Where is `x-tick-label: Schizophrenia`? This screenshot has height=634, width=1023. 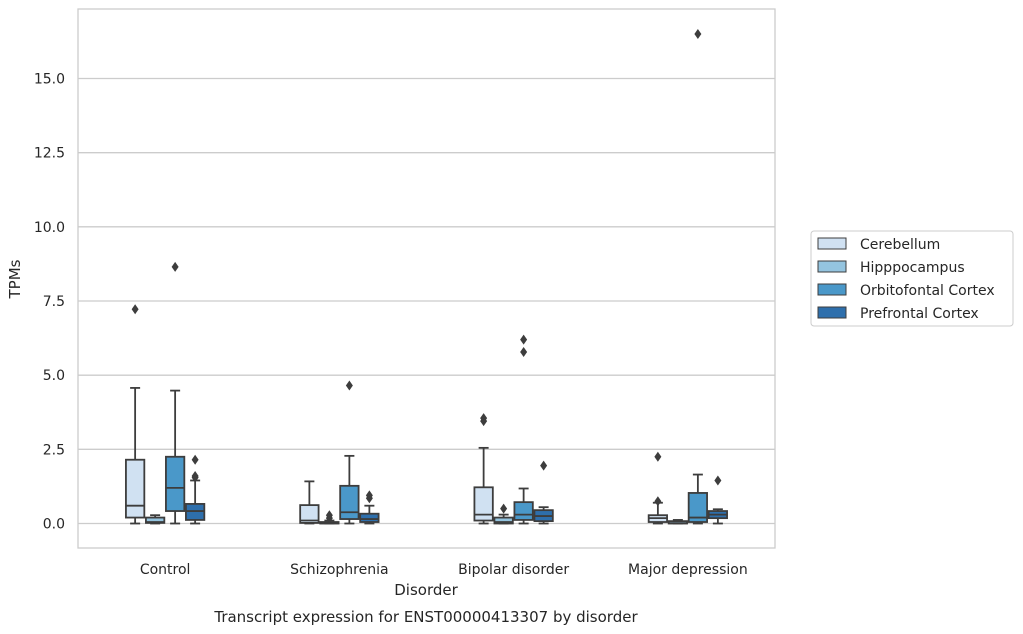 x-tick-label: Schizophrenia is located at coordinates (339, 570).